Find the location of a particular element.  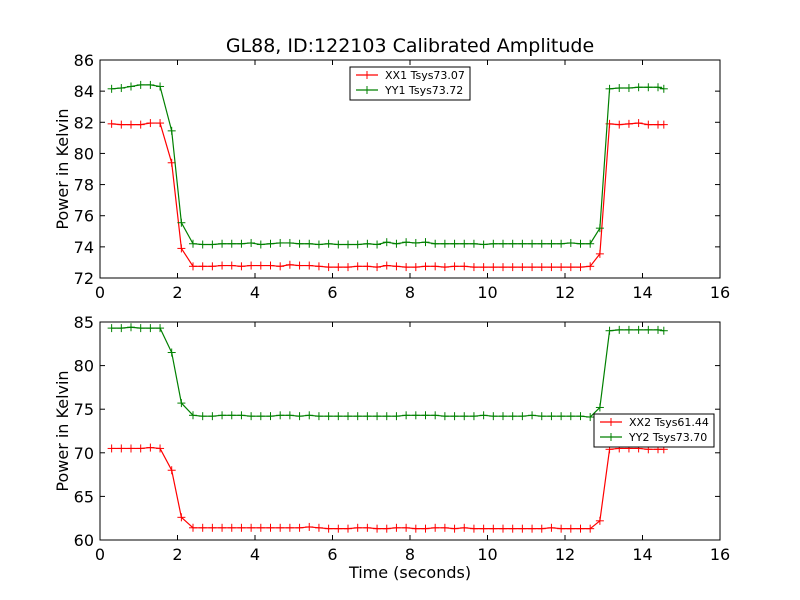

legend-label: YY2 Tsys73.70 is located at coordinates (667, 437).